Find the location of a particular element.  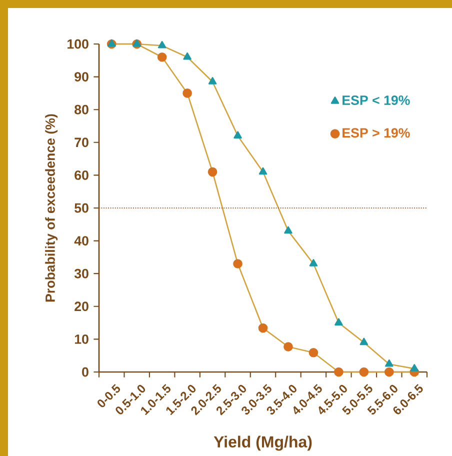

y-tick-label: 60 is located at coordinates (81, 175).